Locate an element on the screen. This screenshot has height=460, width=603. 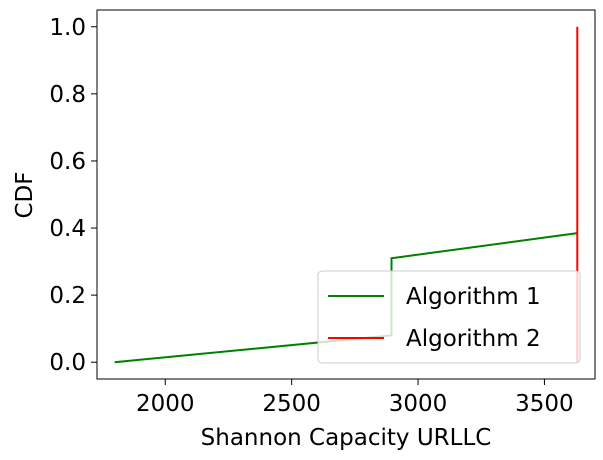
y-tick-label: 1.0 is located at coordinates (67, 28).